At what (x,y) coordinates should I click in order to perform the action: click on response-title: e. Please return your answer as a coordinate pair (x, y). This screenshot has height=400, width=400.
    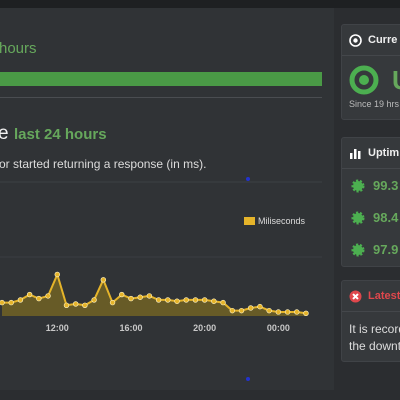
    Looking at the image, I should click on (4, 133).